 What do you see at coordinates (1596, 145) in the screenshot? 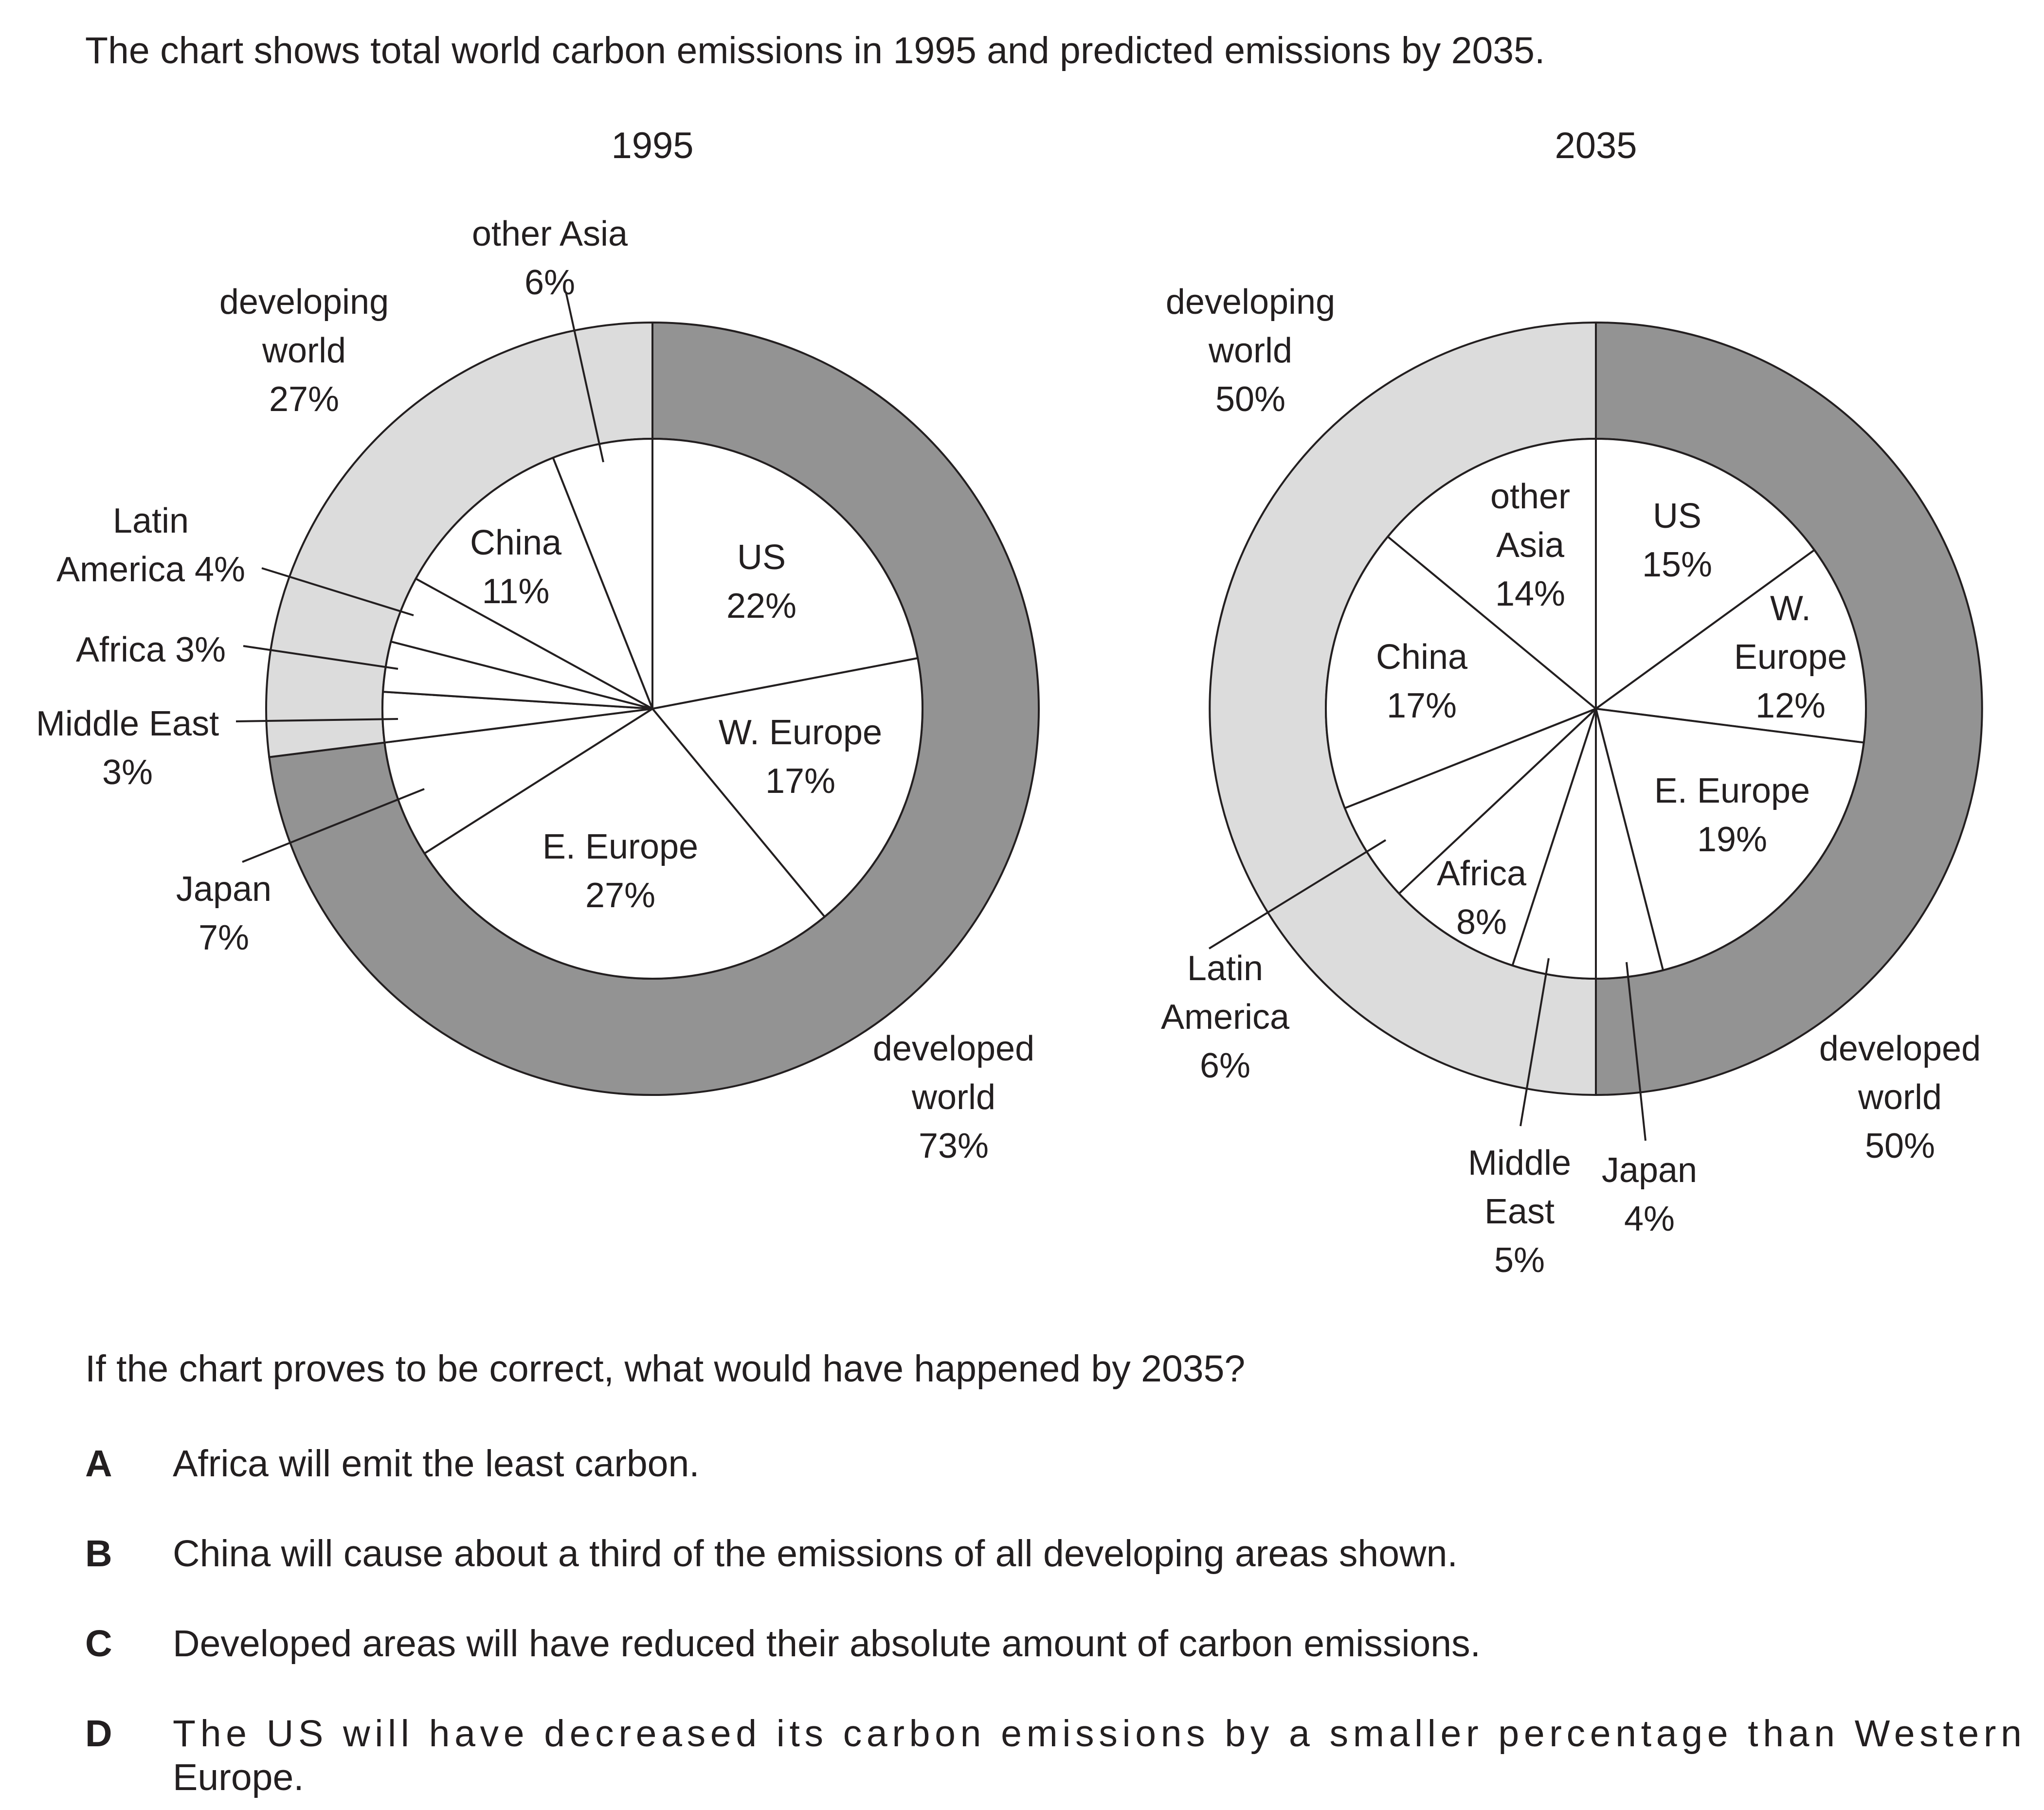
I see `chart-2035-title: 2035` at bounding box center [1596, 145].